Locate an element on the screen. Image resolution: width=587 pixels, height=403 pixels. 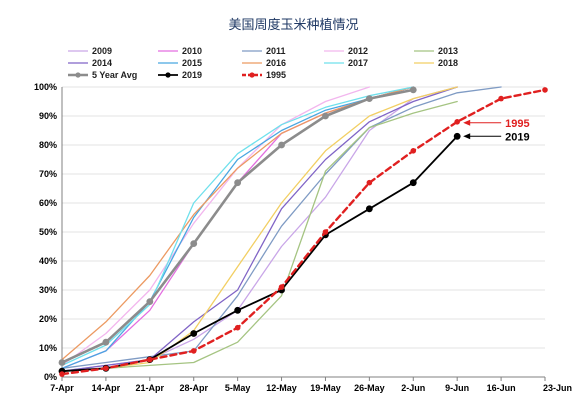
x-tick-label: 5-May is located at coordinates (238, 388).